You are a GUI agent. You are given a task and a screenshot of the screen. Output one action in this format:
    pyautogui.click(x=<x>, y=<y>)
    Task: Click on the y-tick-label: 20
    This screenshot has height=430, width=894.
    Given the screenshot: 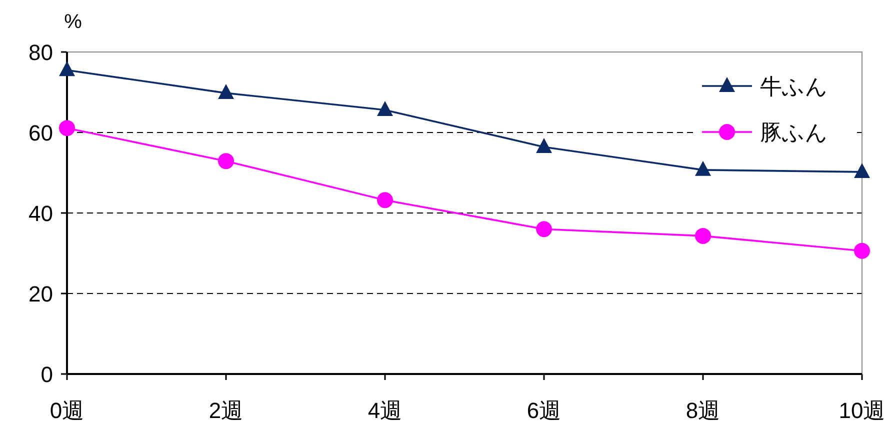 What is the action you would take?
    pyautogui.click(x=40, y=294)
    